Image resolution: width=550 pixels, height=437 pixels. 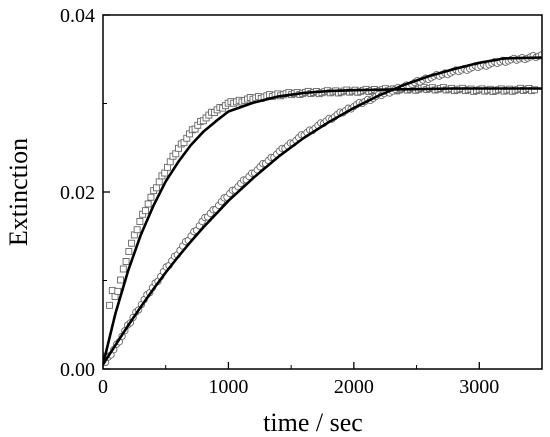 I want to click on x-tick-label: 0, so click(x=103, y=387).